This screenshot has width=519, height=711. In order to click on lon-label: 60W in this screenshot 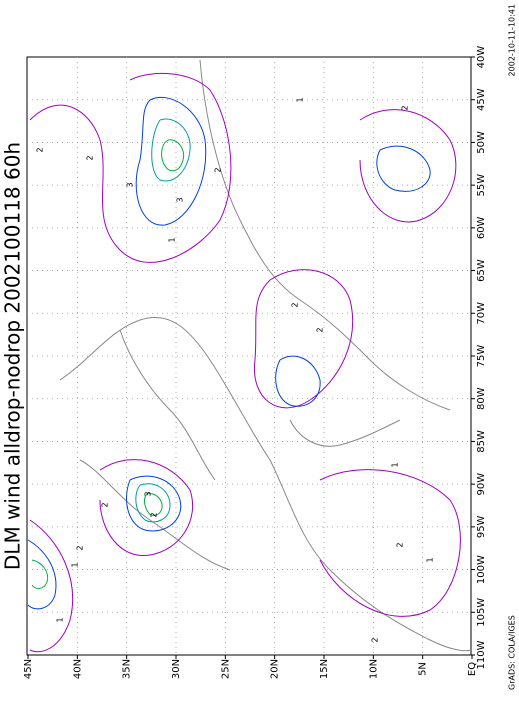, I will do `click(481, 227)`.